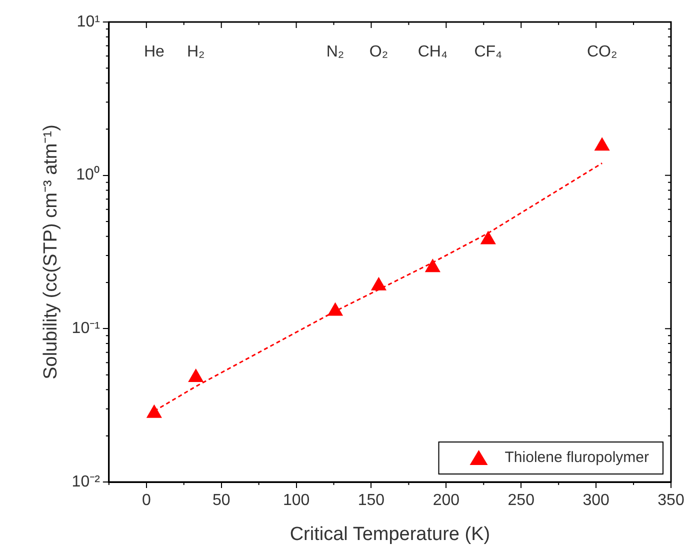 The image size is (691, 556). What do you see at coordinates (335, 51) in the screenshot?
I see `annotation: N₂` at bounding box center [335, 51].